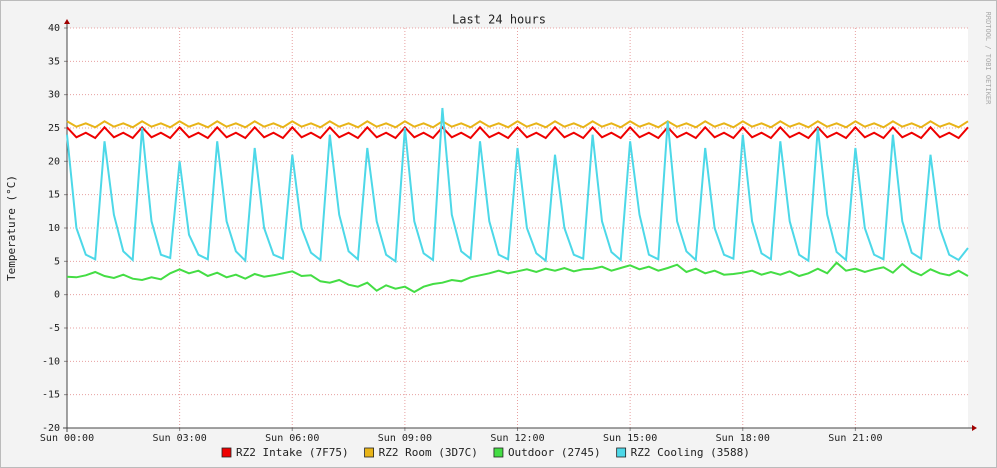  What do you see at coordinates (428, 452) in the screenshot?
I see `legend-label: RZ2 Room (3D7C)` at bounding box center [428, 452].